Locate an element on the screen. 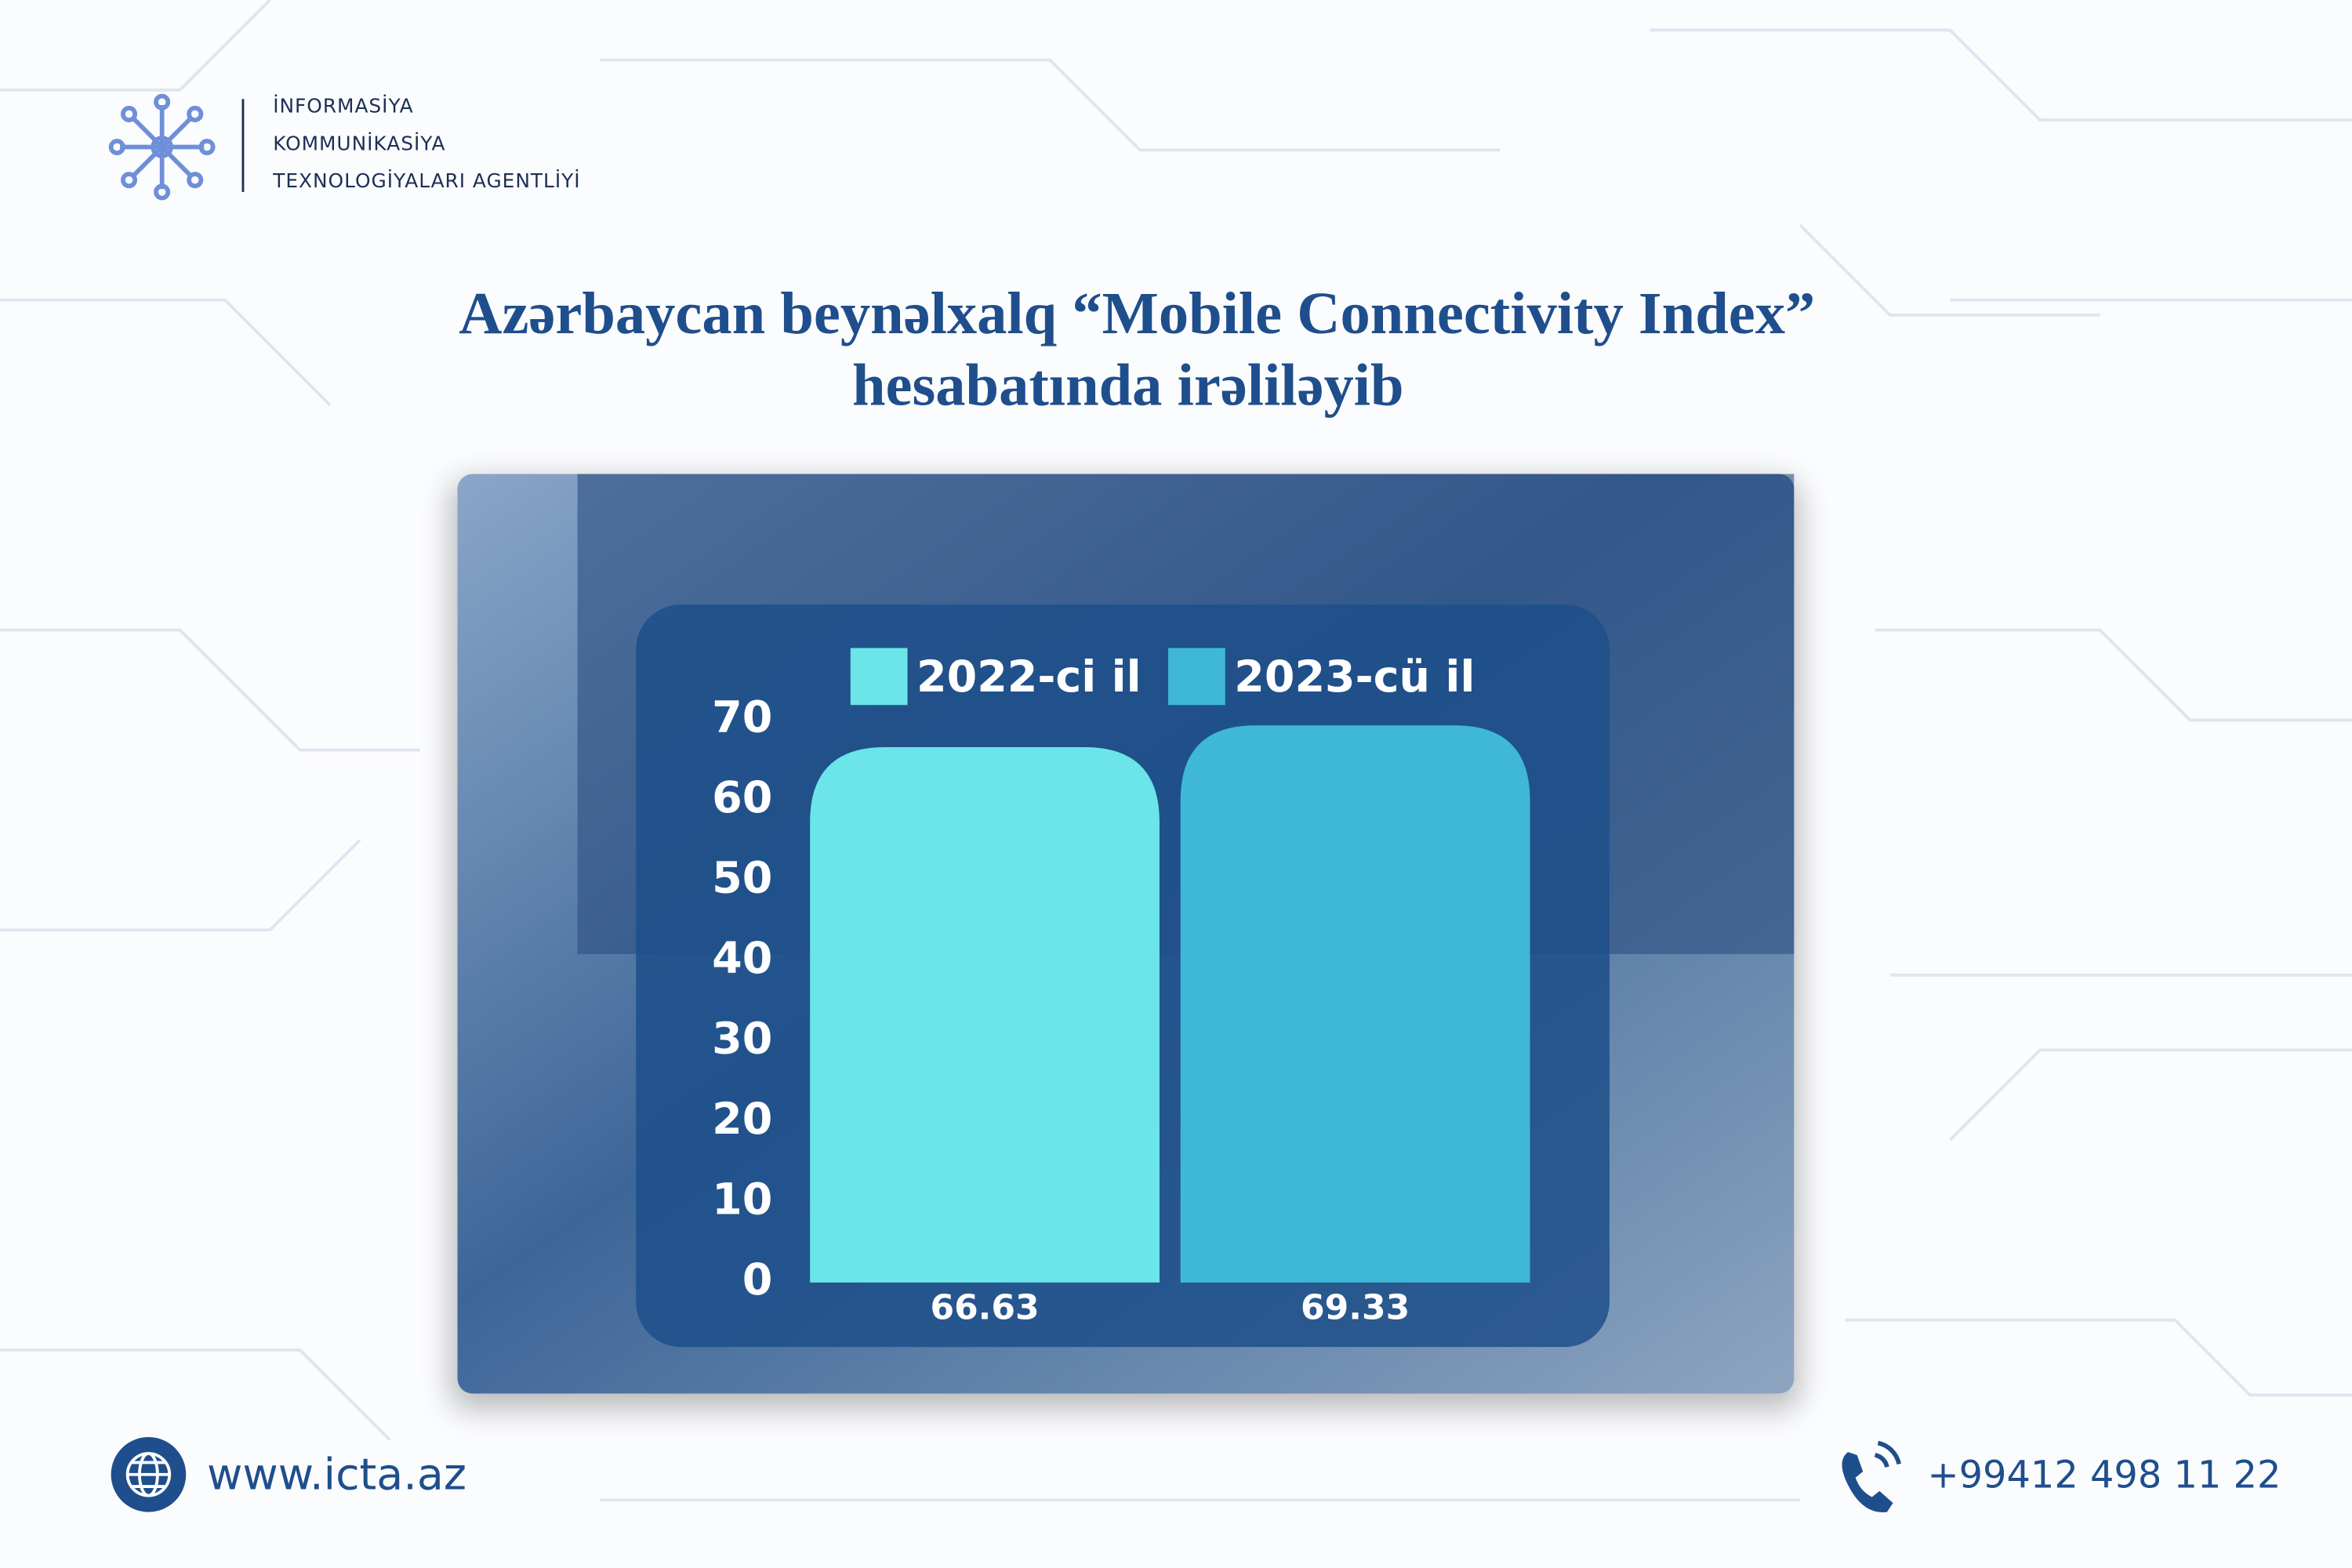  org-name: KOMMUNİKASİYA is located at coordinates (359, 143).